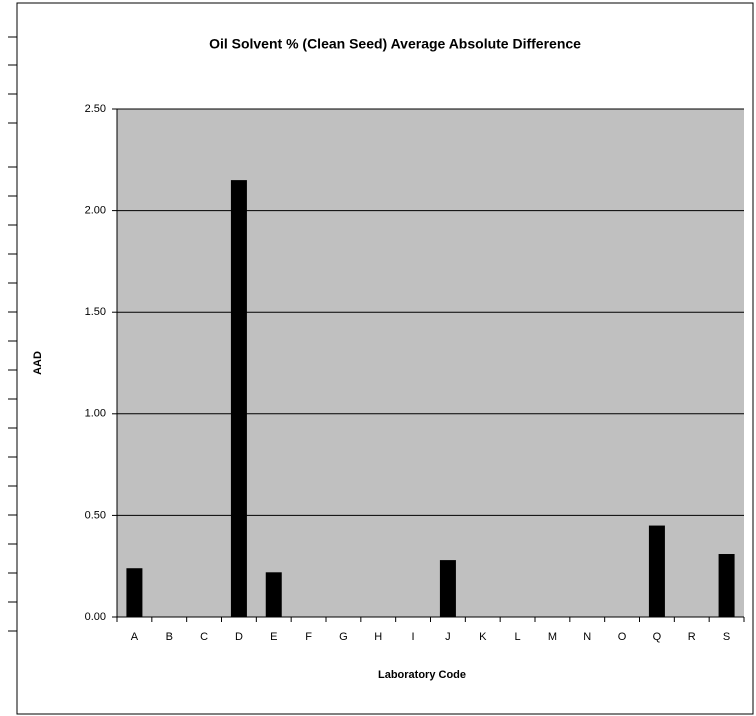 The height and width of the screenshot is (716, 756). Describe the element at coordinates (95, 617) in the screenshot. I see `y-tick-label: 0.00` at that location.